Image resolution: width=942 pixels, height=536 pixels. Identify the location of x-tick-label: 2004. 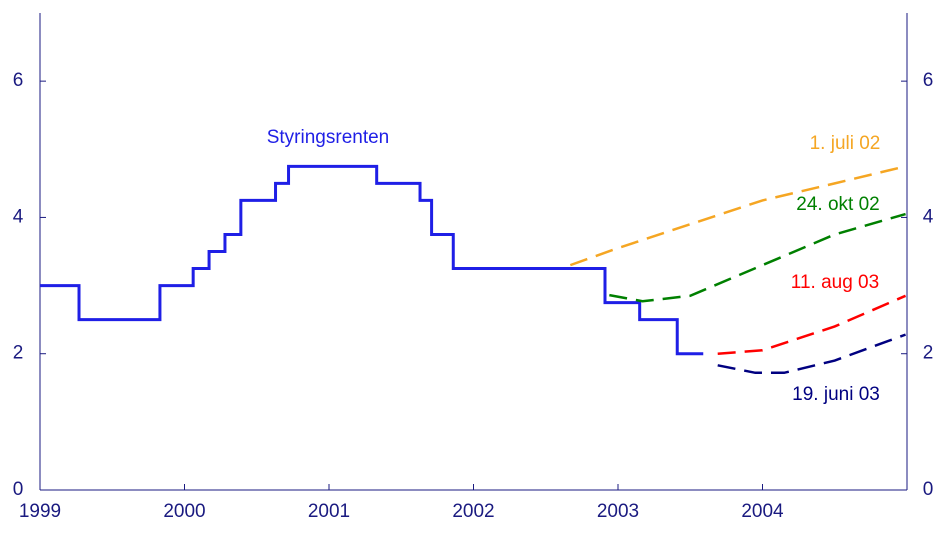
(762, 511).